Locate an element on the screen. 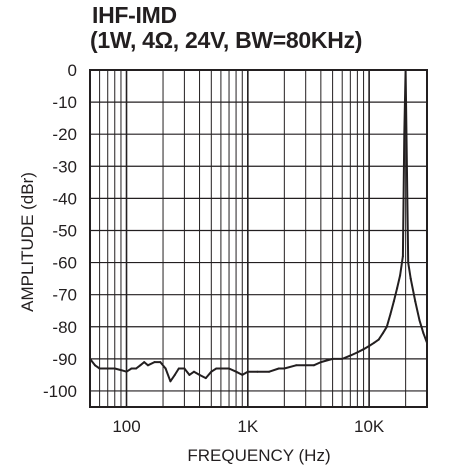  y-tick-label: -40 is located at coordinates (64, 198).